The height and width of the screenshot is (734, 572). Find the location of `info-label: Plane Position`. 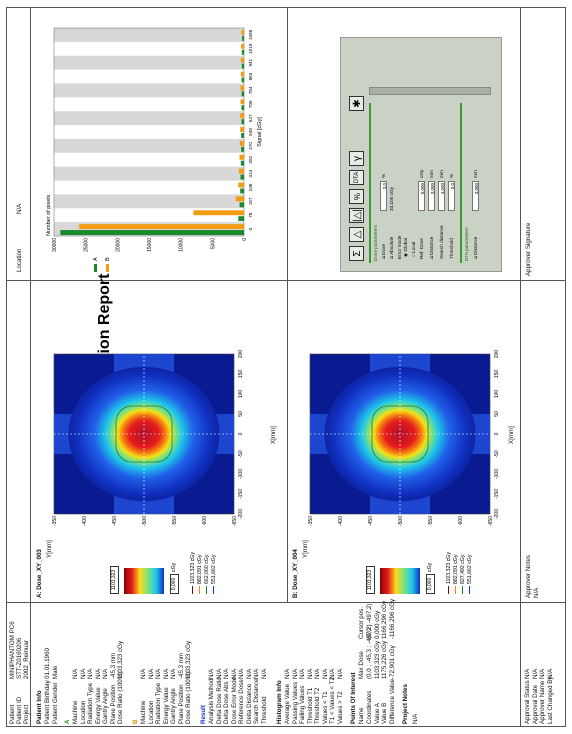

info-label: Plane Position is located at coordinates (113, 704).